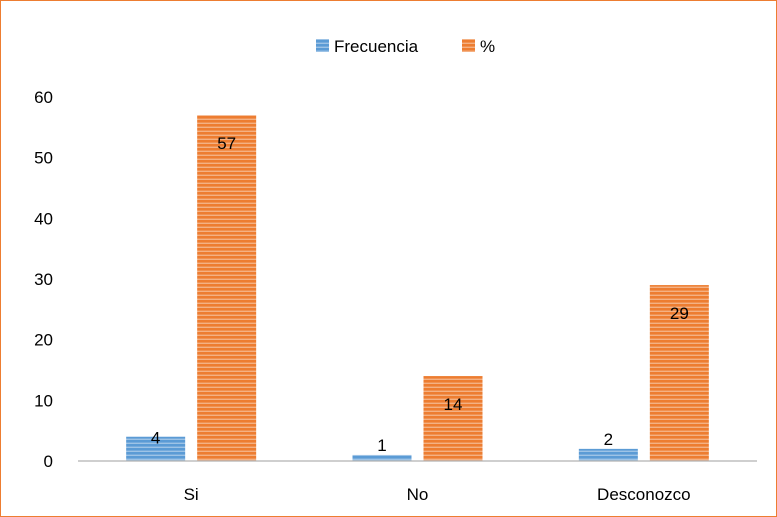 The image size is (777, 517). Describe the element at coordinates (43, 400) in the screenshot. I see `y-tick-label: 10` at that location.